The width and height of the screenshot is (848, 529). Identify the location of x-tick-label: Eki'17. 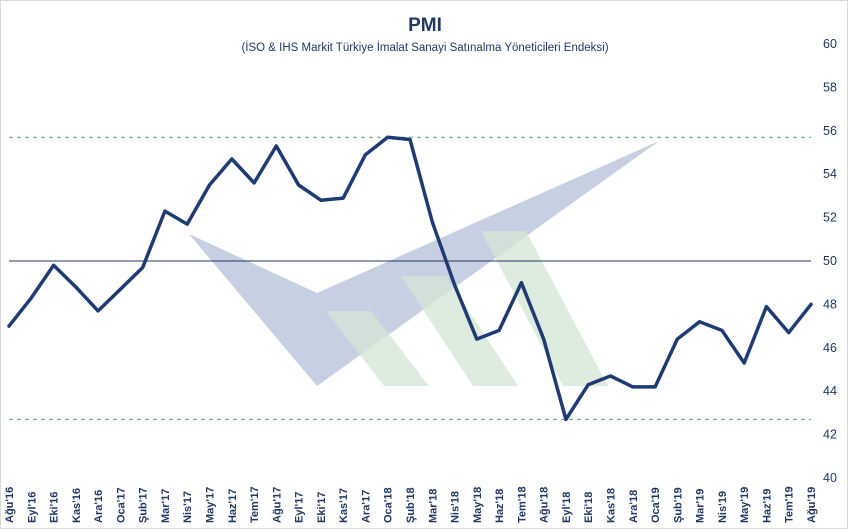
(322, 507).